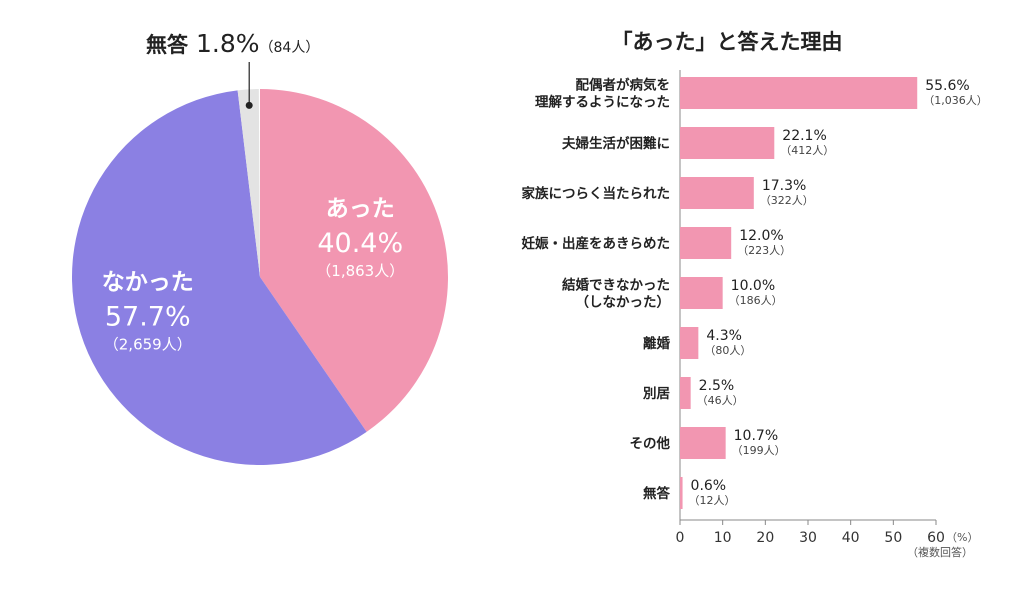  I want to click on x-tick-label-2: 20, so click(765, 538).